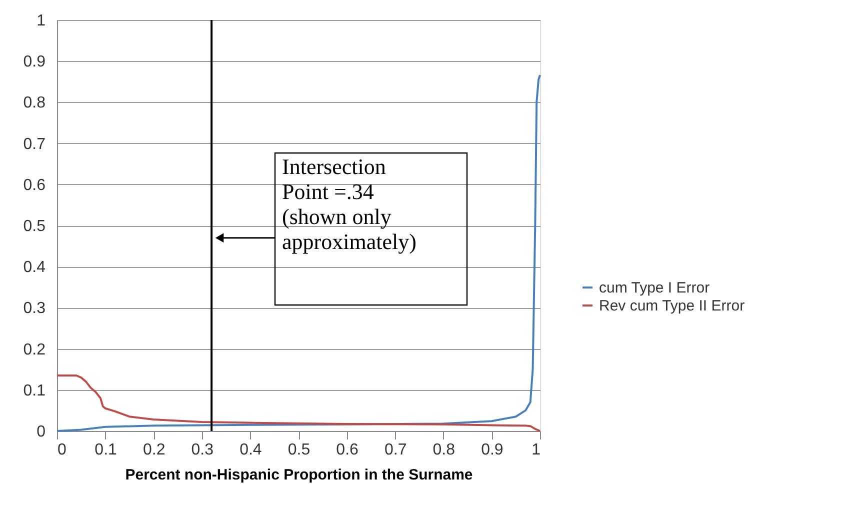 Image resolution: width=856 pixels, height=508 pixels. I want to click on y-tick-label: 1, so click(41, 21).